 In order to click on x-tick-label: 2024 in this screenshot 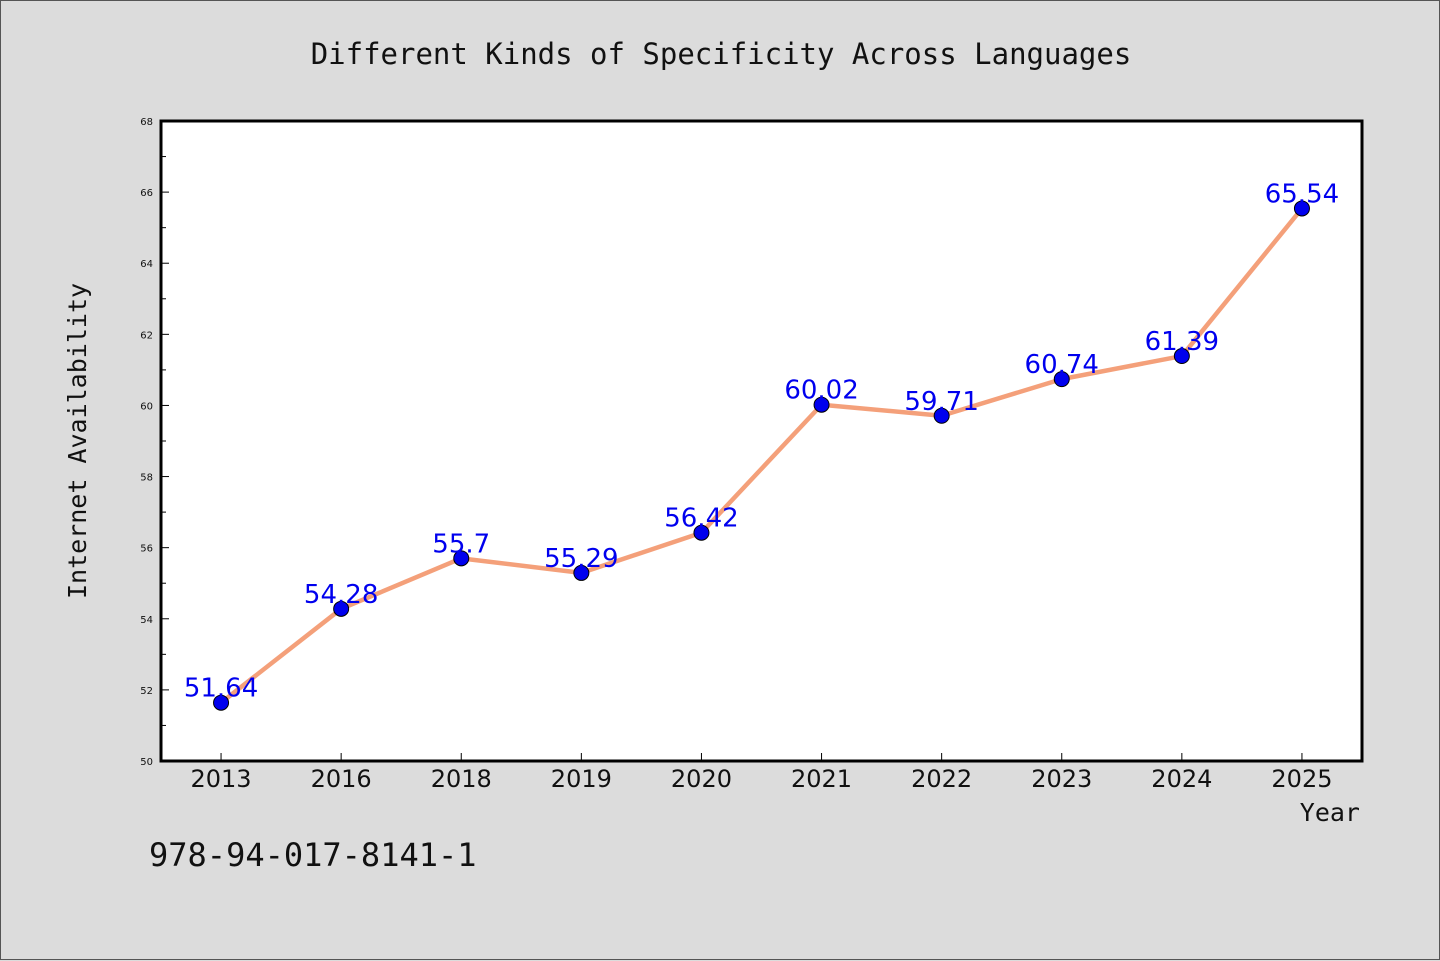, I will do `click(1181, 779)`.